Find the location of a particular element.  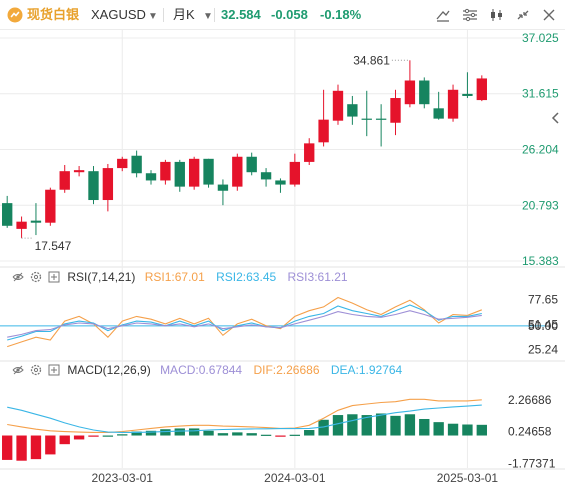

price-tick-label: 15.383 is located at coordinates (540, 261).